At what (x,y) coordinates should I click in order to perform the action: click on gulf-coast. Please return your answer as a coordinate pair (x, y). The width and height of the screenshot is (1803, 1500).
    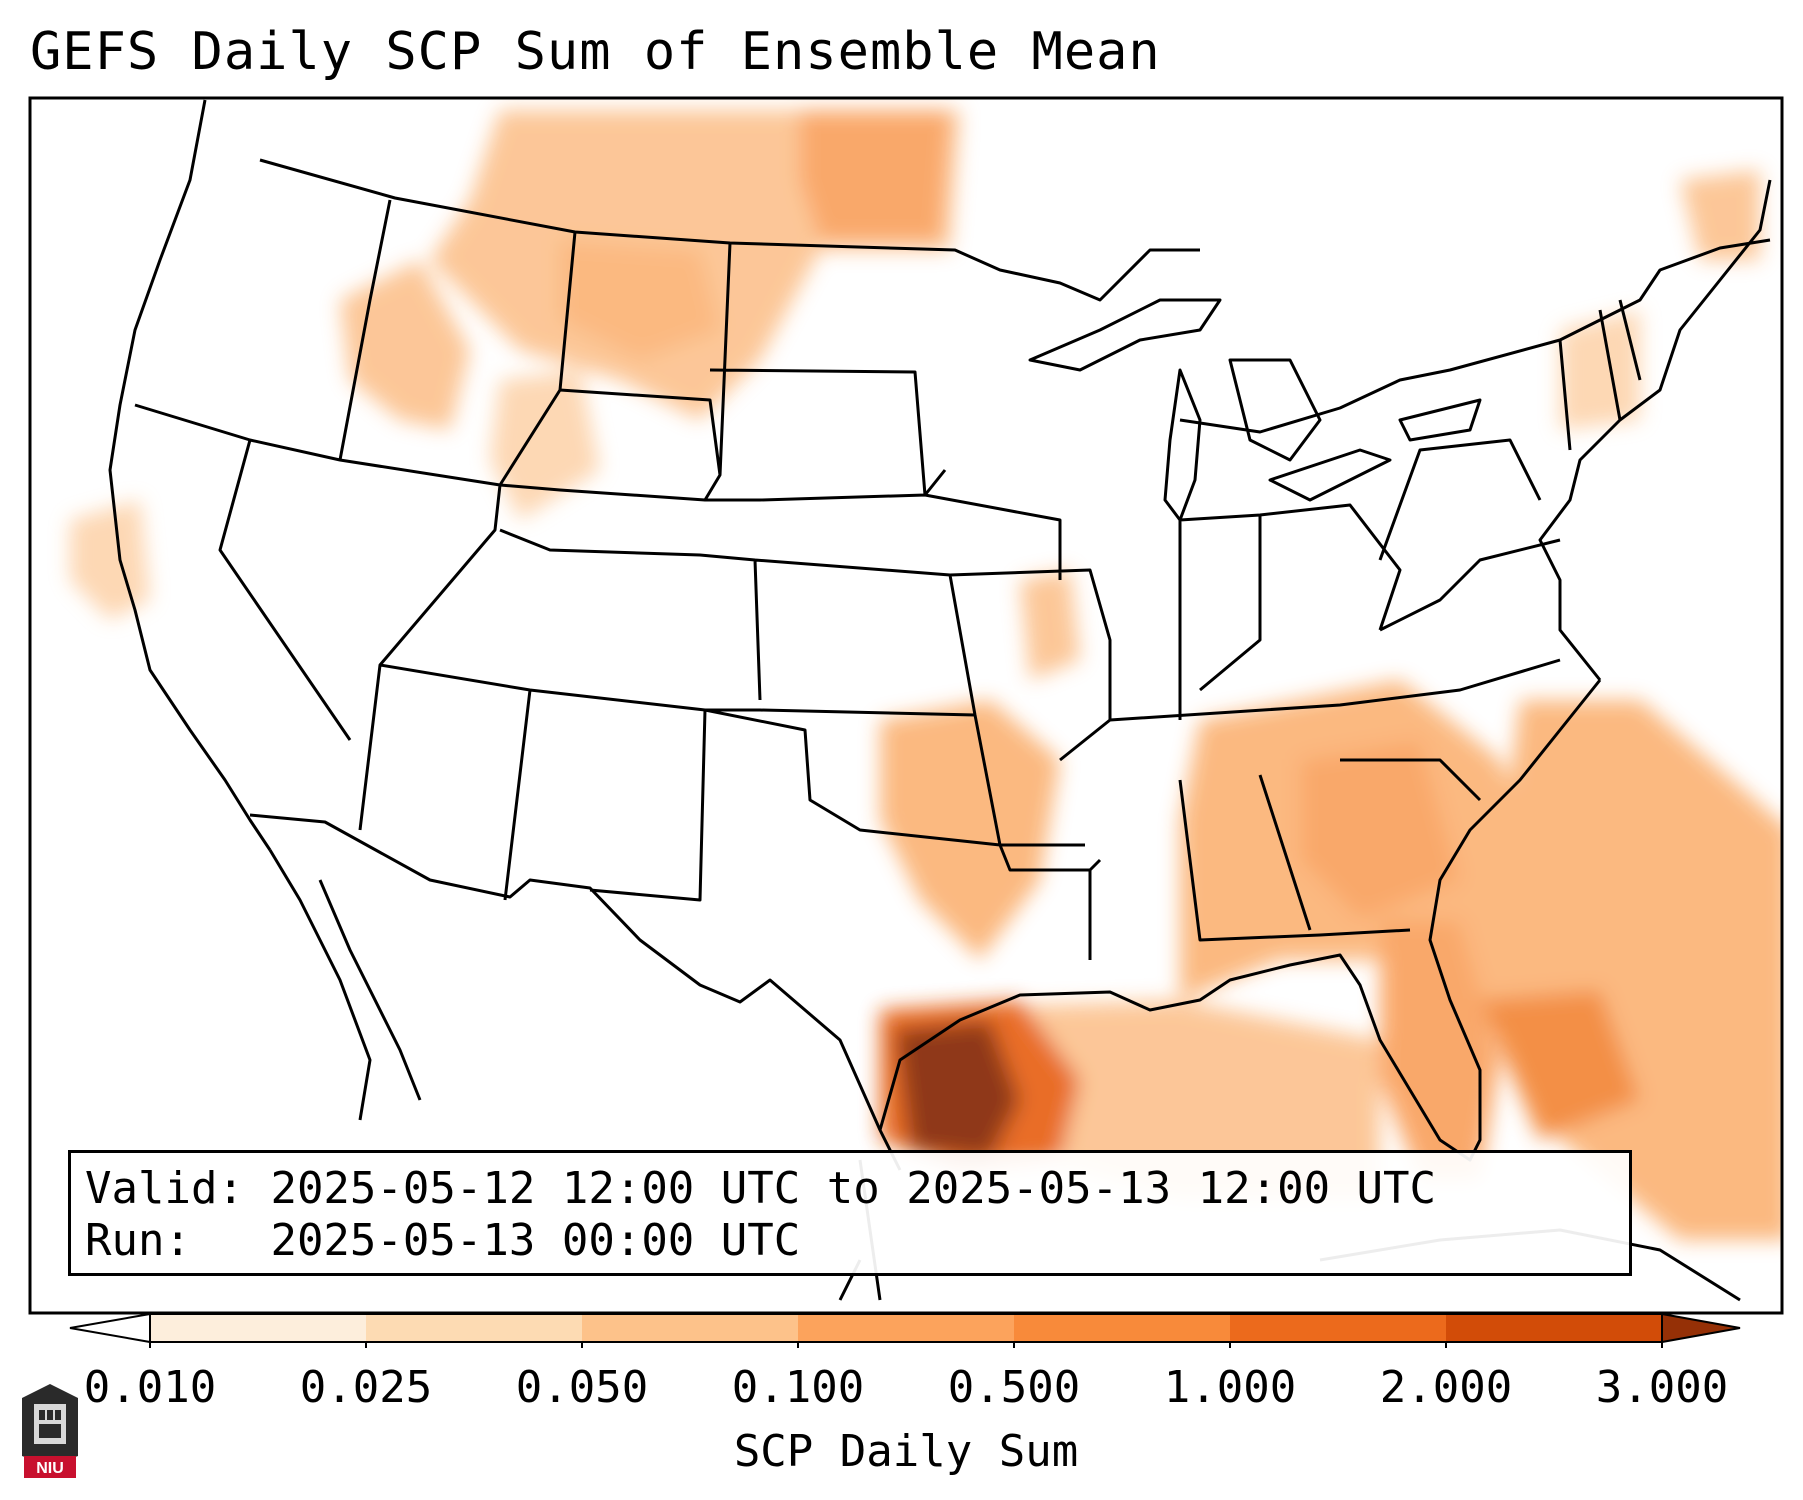
    Looking at the image, I should click on (1240, 920).